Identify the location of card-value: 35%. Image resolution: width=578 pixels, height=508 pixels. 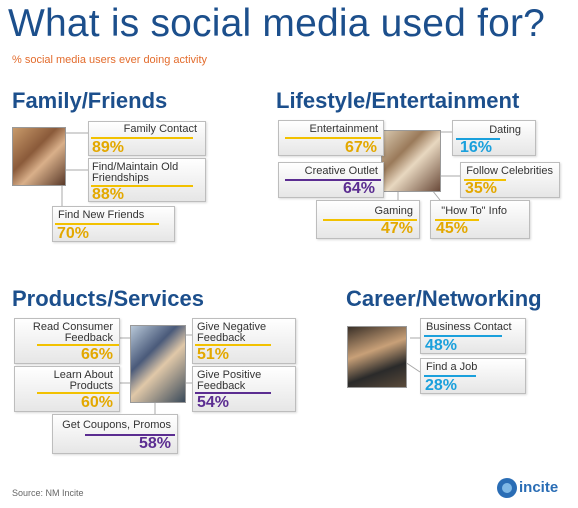
(481, 188).